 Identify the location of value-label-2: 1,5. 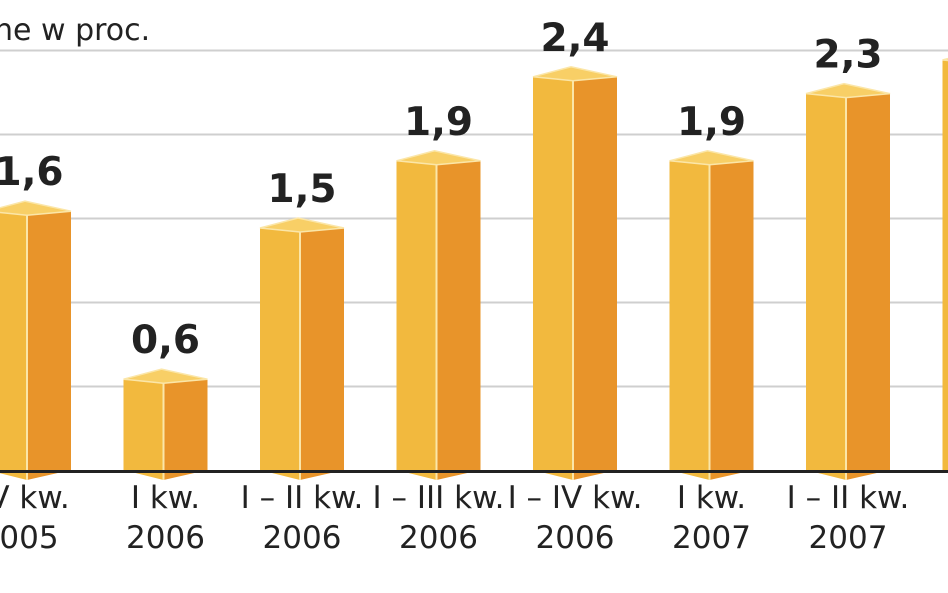
(301, 189).